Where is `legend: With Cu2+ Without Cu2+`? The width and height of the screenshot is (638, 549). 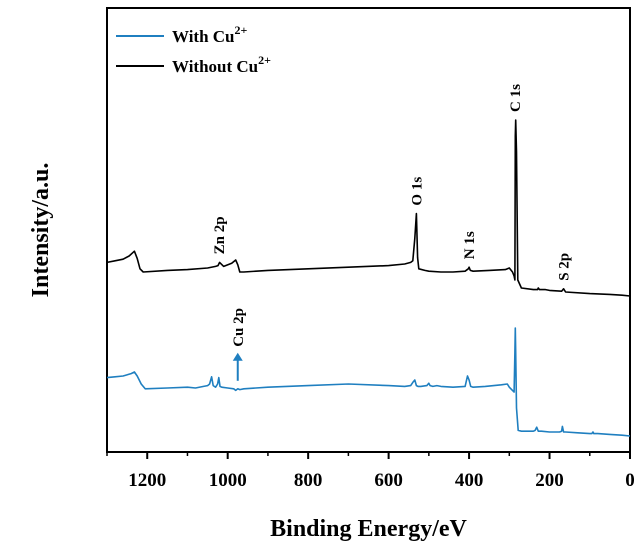
legend: With Cu2+ Without Cu2+ is located at coordinates (193, 49).